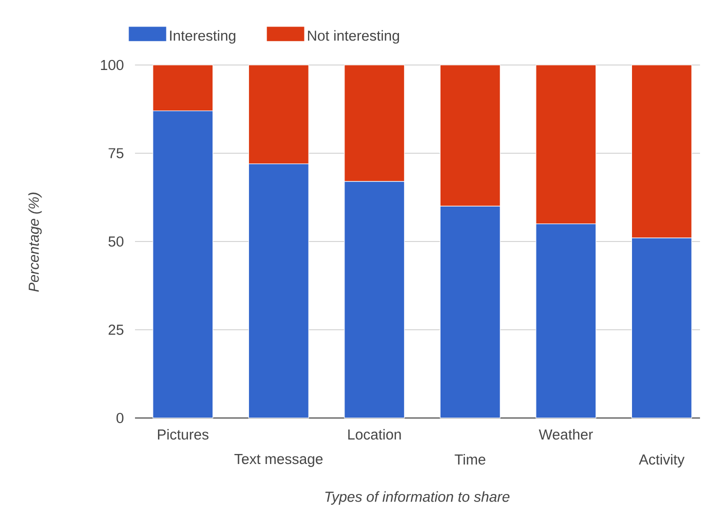  Describe the element at coordinates (116, 329) in the screenshot. I see `y-tick-label: 25` at that location.